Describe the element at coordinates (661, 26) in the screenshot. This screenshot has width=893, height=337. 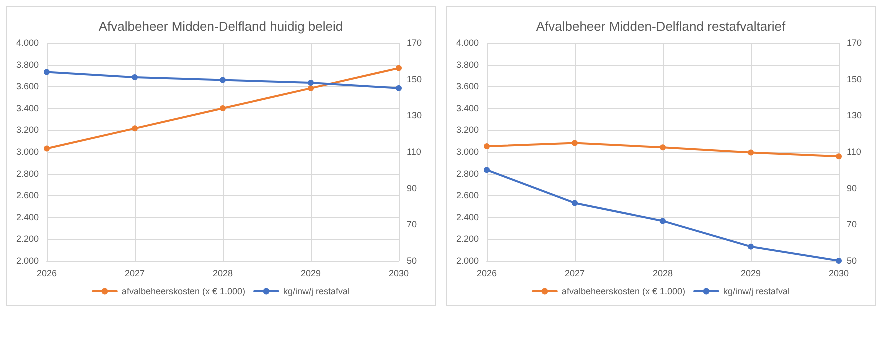
I see `chart-title: Afvalbeheer Midden-Delfland restafvaltarief` at that location.